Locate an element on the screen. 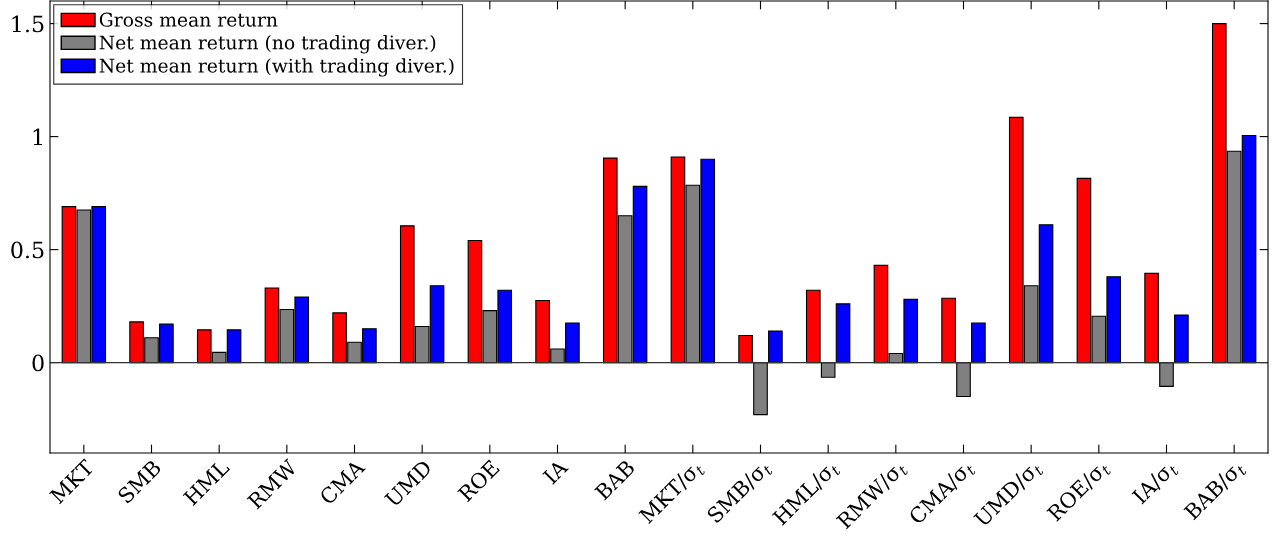  x-tick-label: UMD/σ$_{t}$ is located at coordinates (1009, 494).